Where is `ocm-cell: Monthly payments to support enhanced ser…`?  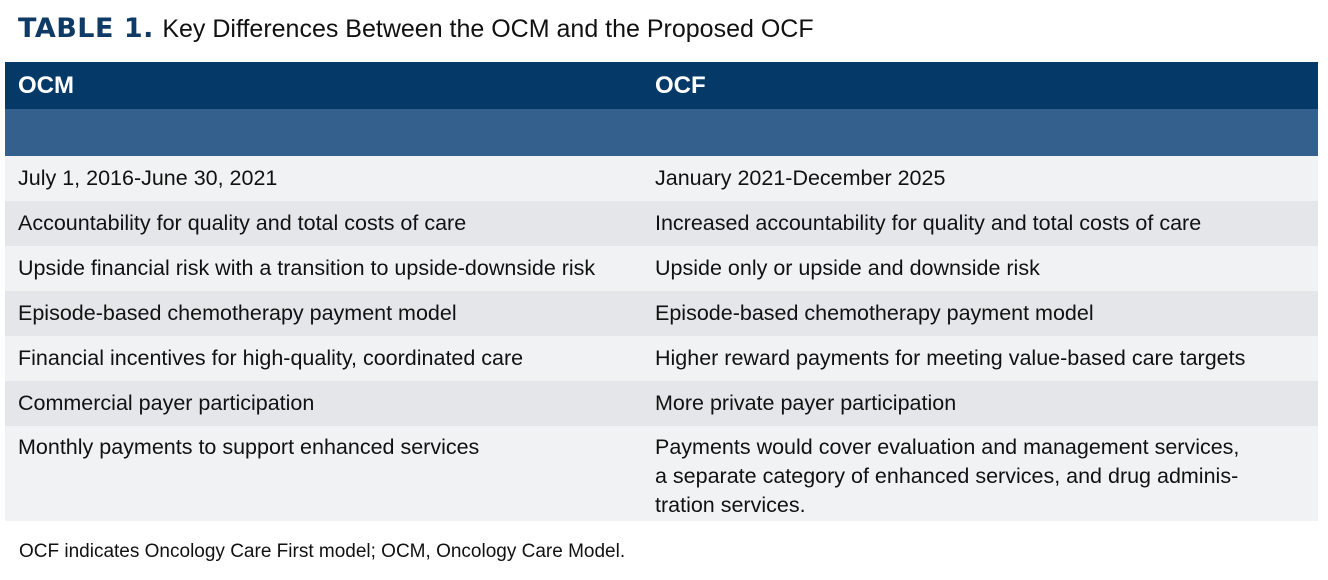
ocm-cell: Monthly payments to support enhanced ser… is located at coordinates (323, 473).